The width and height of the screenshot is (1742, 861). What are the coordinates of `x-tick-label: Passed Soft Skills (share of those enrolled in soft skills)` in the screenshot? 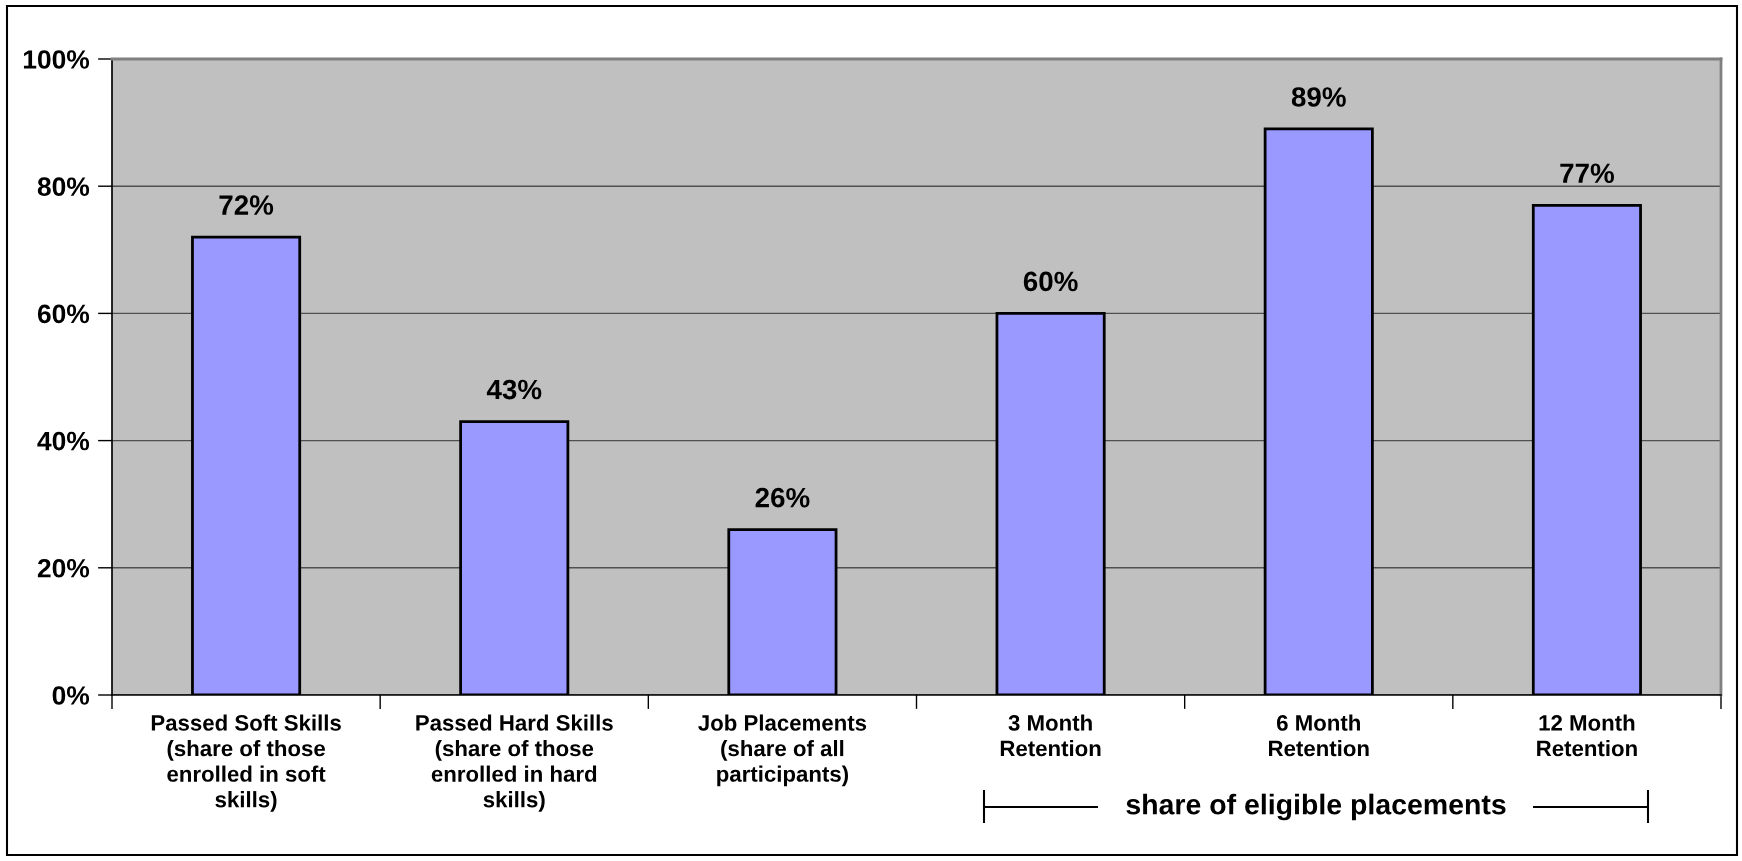 It's located at (246, 763).